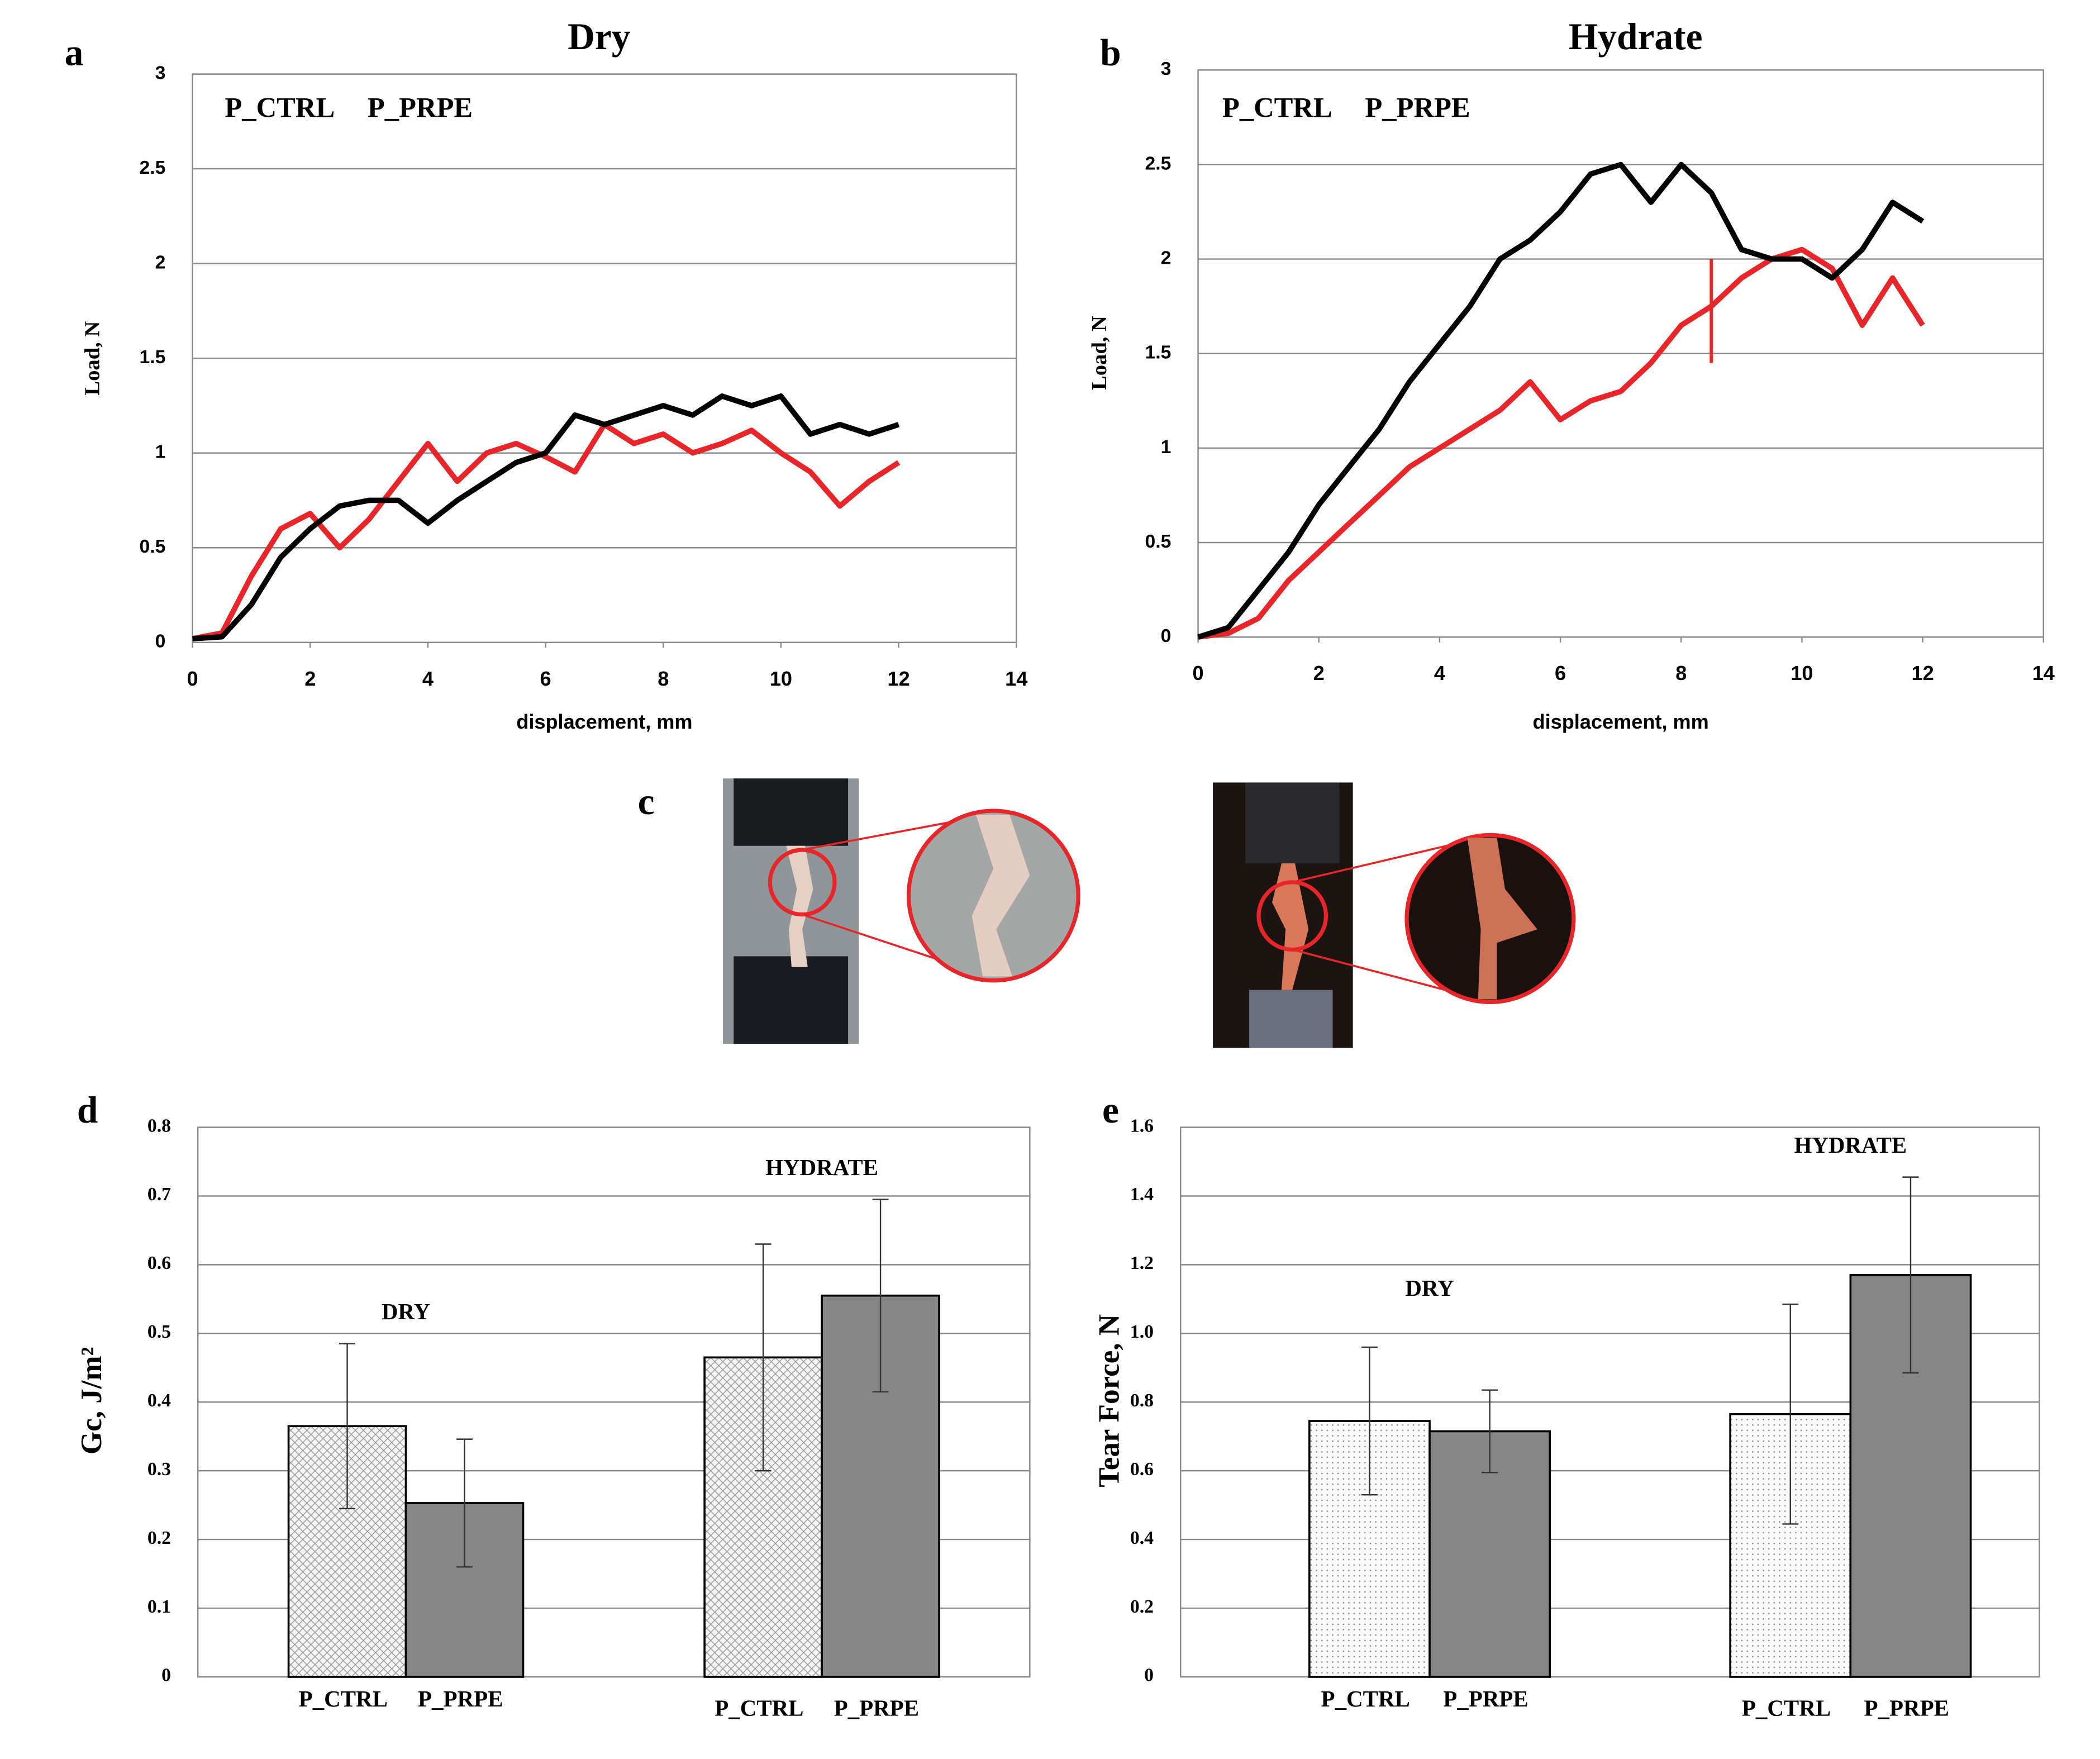  What do you see at coordinates (646, 802) in the screenshot?
I see `panel-label: c` at bounding box center [646, 802].